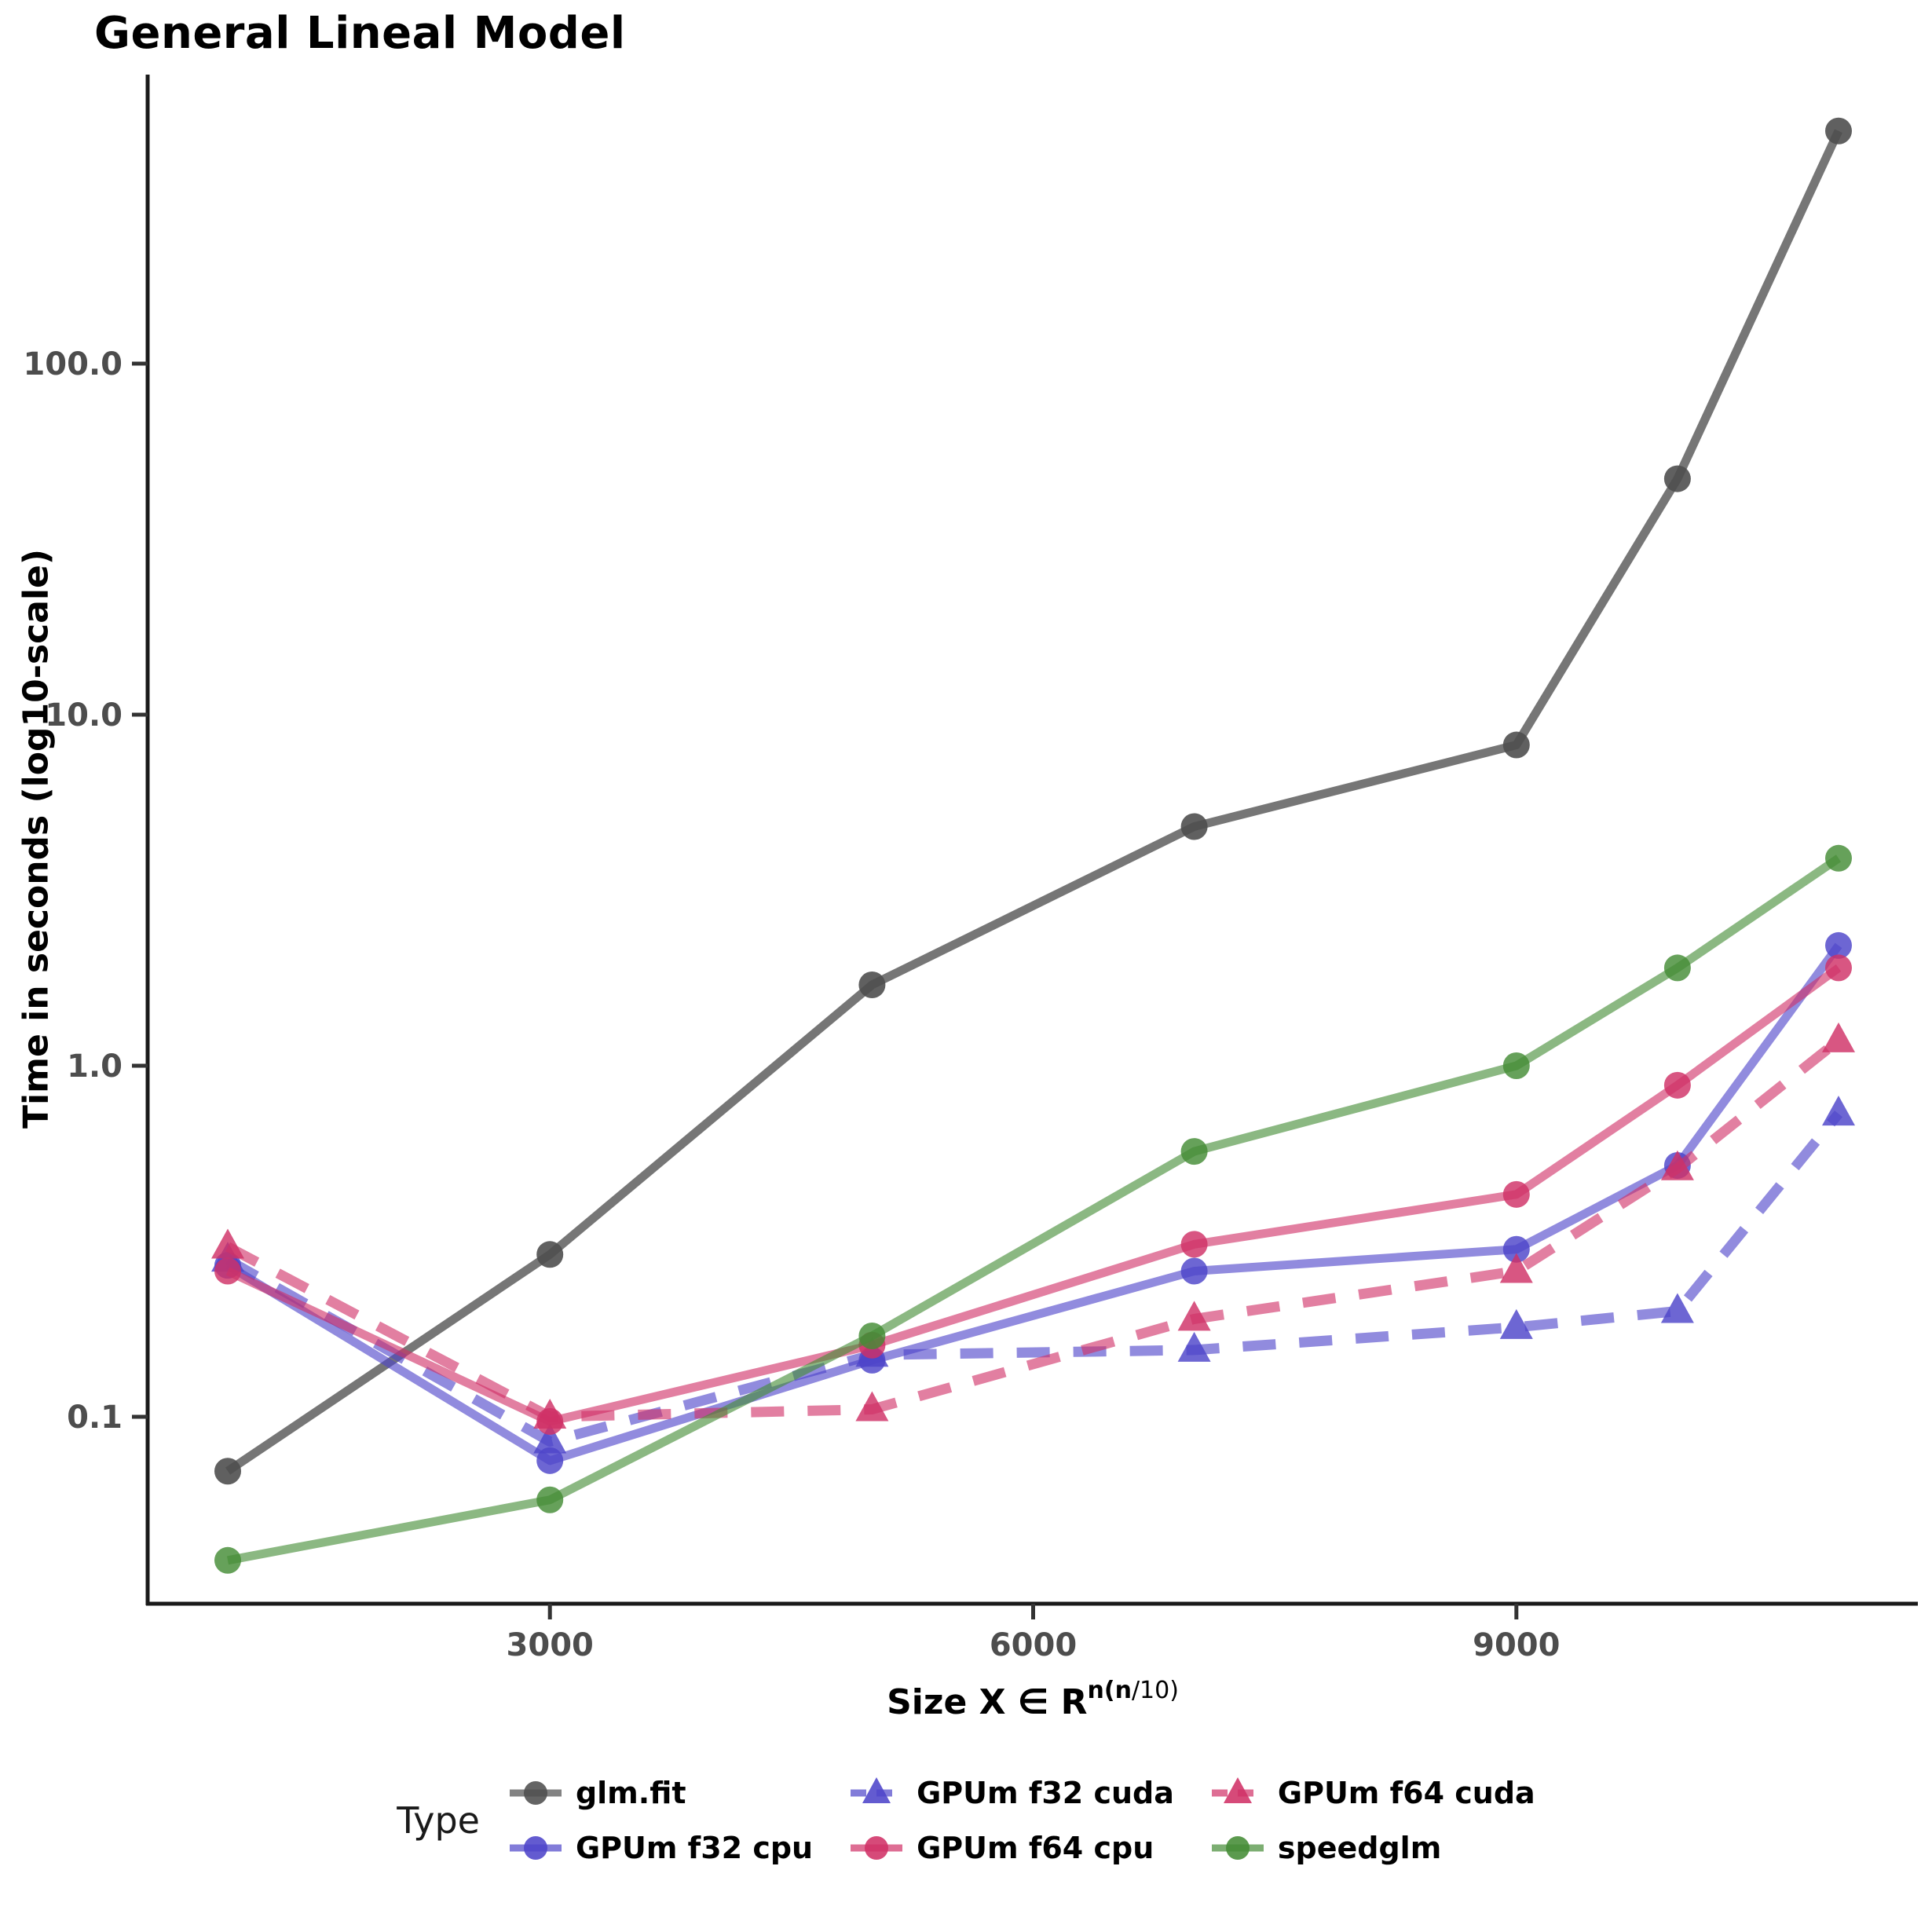 The image size is (1932, 1932). I want to click on x-axis-title-sup-tail: /10), so click(1155, 1690).